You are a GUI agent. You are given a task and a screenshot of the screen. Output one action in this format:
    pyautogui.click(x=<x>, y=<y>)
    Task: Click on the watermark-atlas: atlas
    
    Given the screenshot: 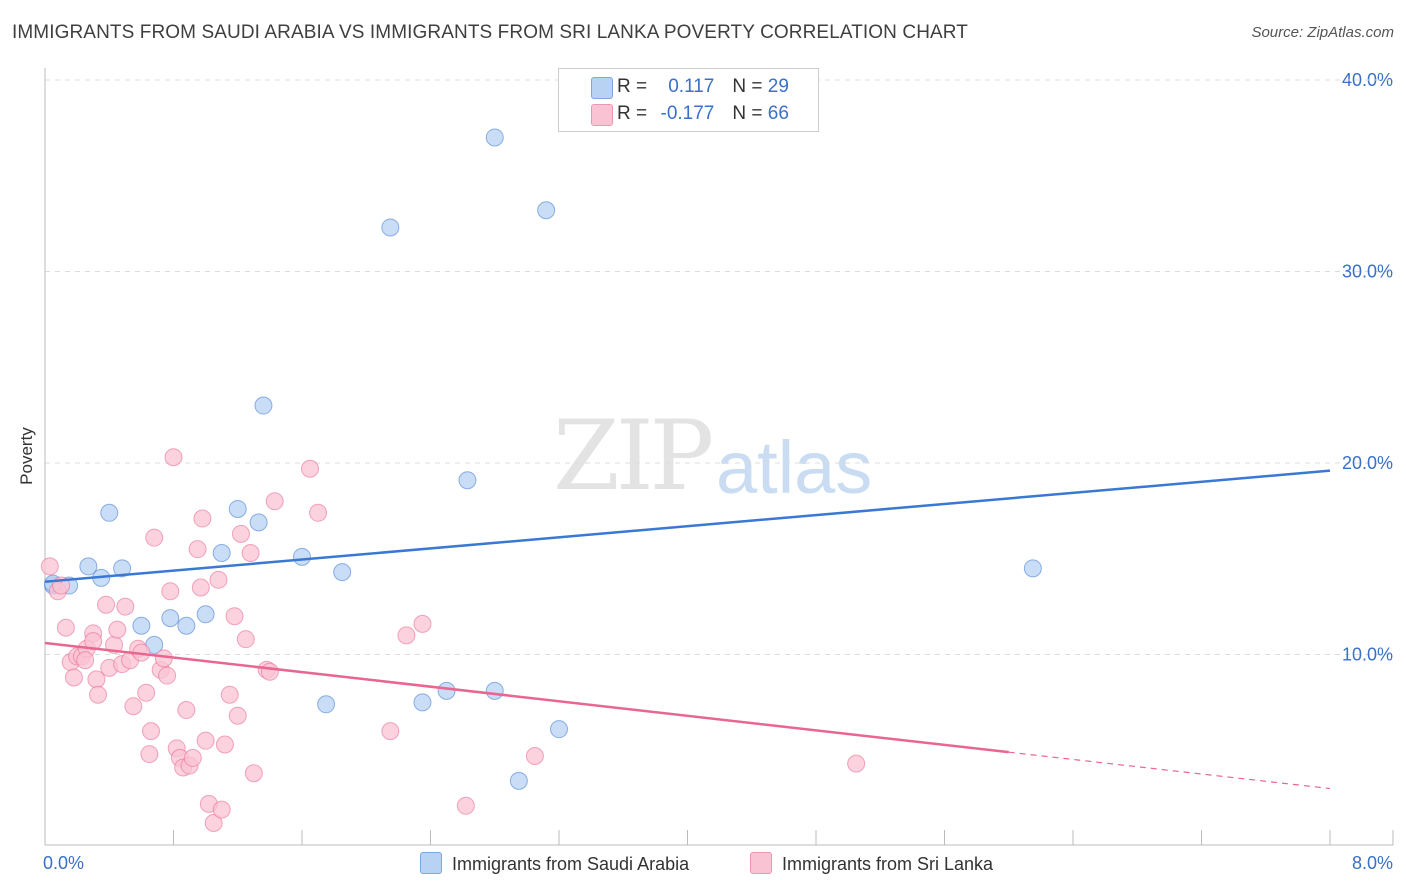 What is the action you would take?
    pyautogui.click(x=794, y=467)
    